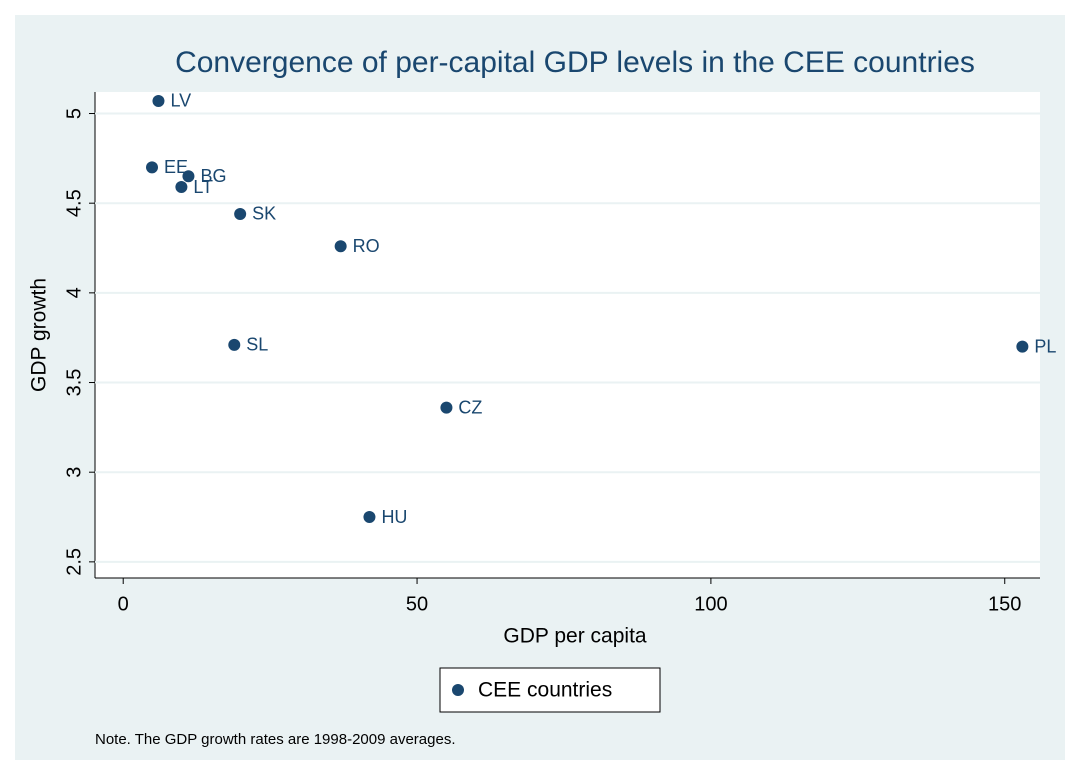 The height and width of the screenshot is (779, 1065). I want to click on y-tick-label: 4, so click(74, 292).